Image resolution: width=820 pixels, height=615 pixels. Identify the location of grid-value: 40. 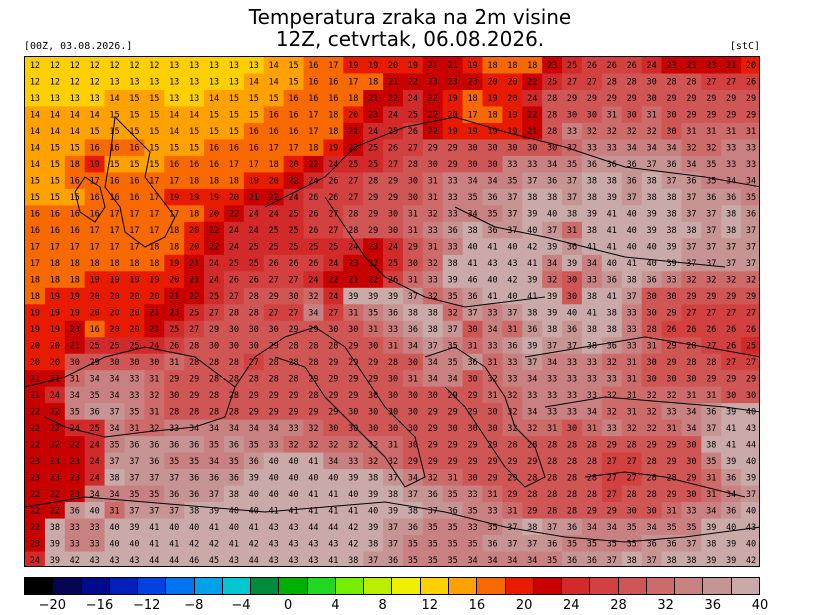
(751, 462).